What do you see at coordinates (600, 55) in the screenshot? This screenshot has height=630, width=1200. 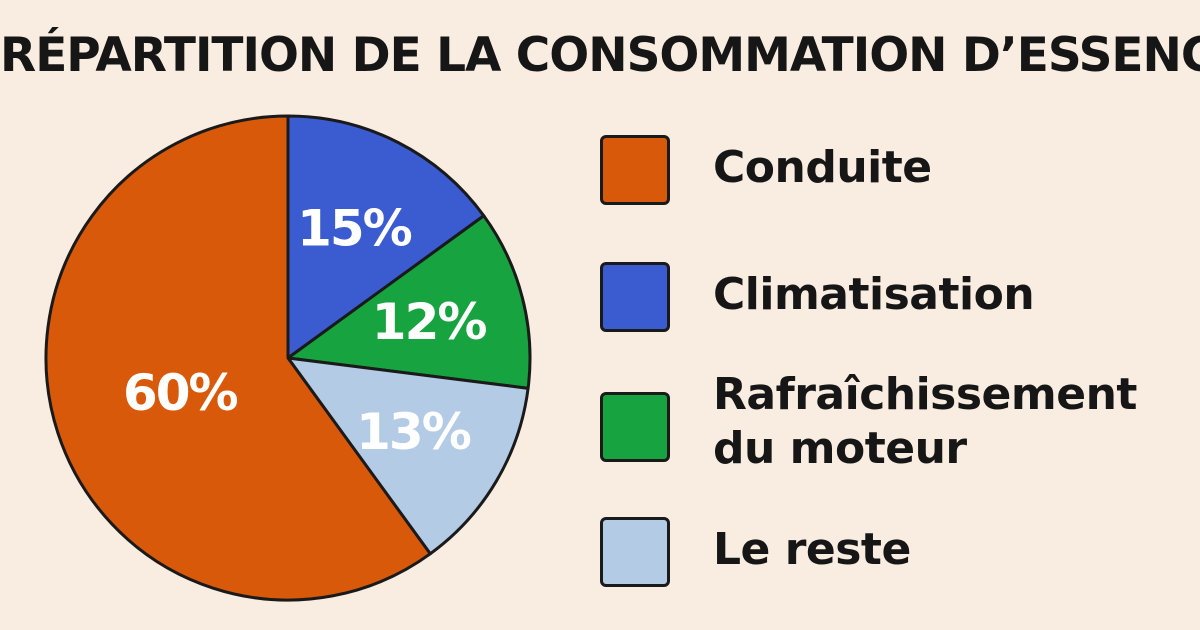 I see `chart-title: RÉPARTITION DE LA CONSOMMATION D’ESSENCE` at bounding box center [600, 55].